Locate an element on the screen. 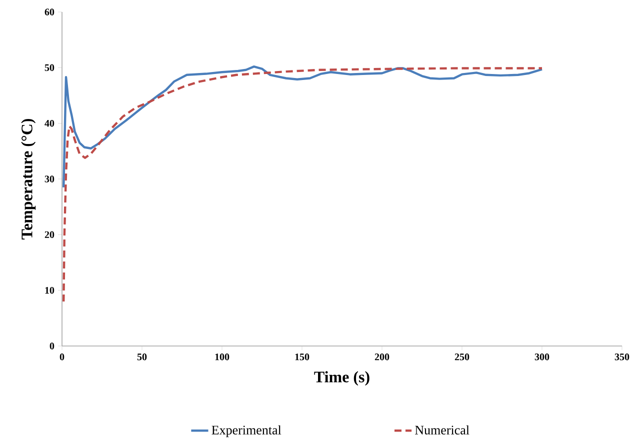  y-tick-label: 20 is located at coordinates (49, 234).